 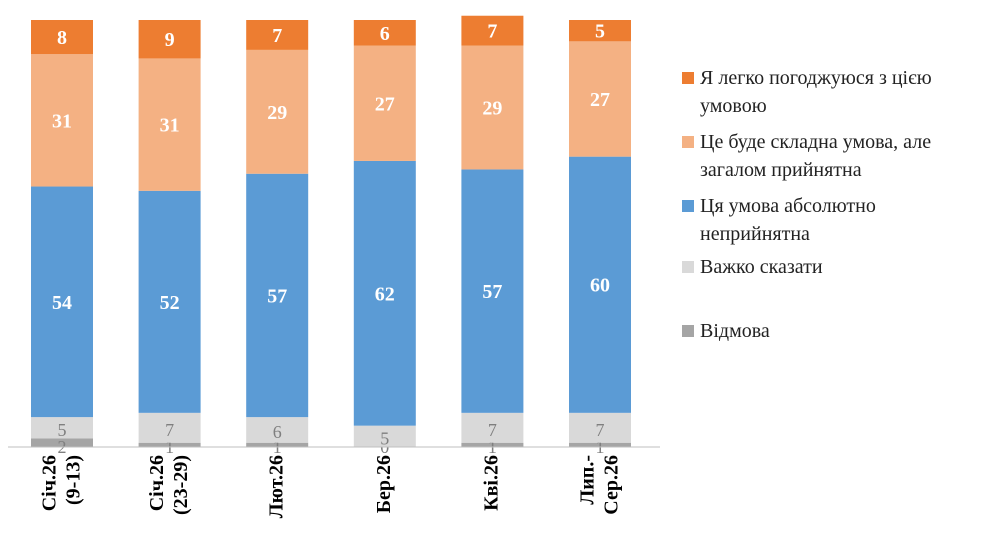 I want to click on category-label: (9-13), so click(x=73, y=480).